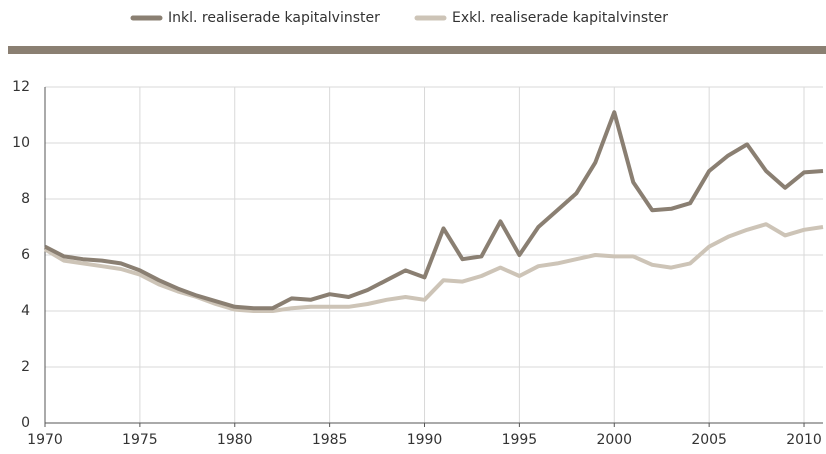  I want to click on y-tick-label: 8, so click(25, 199).